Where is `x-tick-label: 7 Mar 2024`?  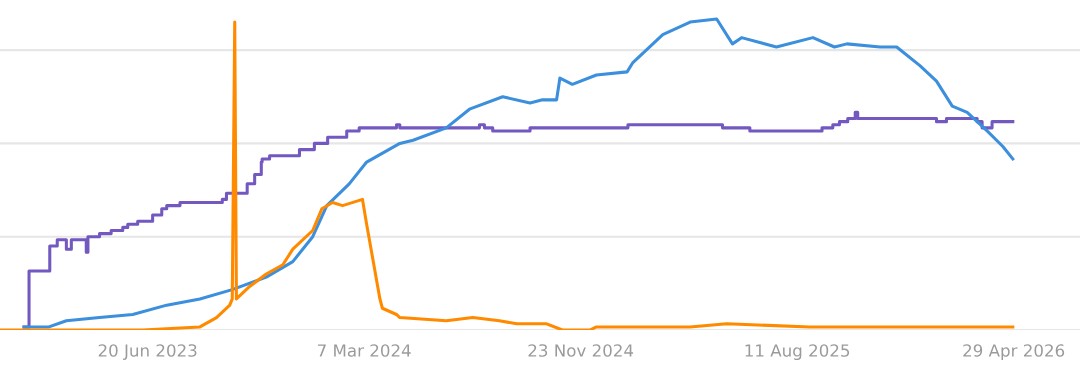 x-tick-label: 7 Mar 2024 is located at coordinates (364, 350).